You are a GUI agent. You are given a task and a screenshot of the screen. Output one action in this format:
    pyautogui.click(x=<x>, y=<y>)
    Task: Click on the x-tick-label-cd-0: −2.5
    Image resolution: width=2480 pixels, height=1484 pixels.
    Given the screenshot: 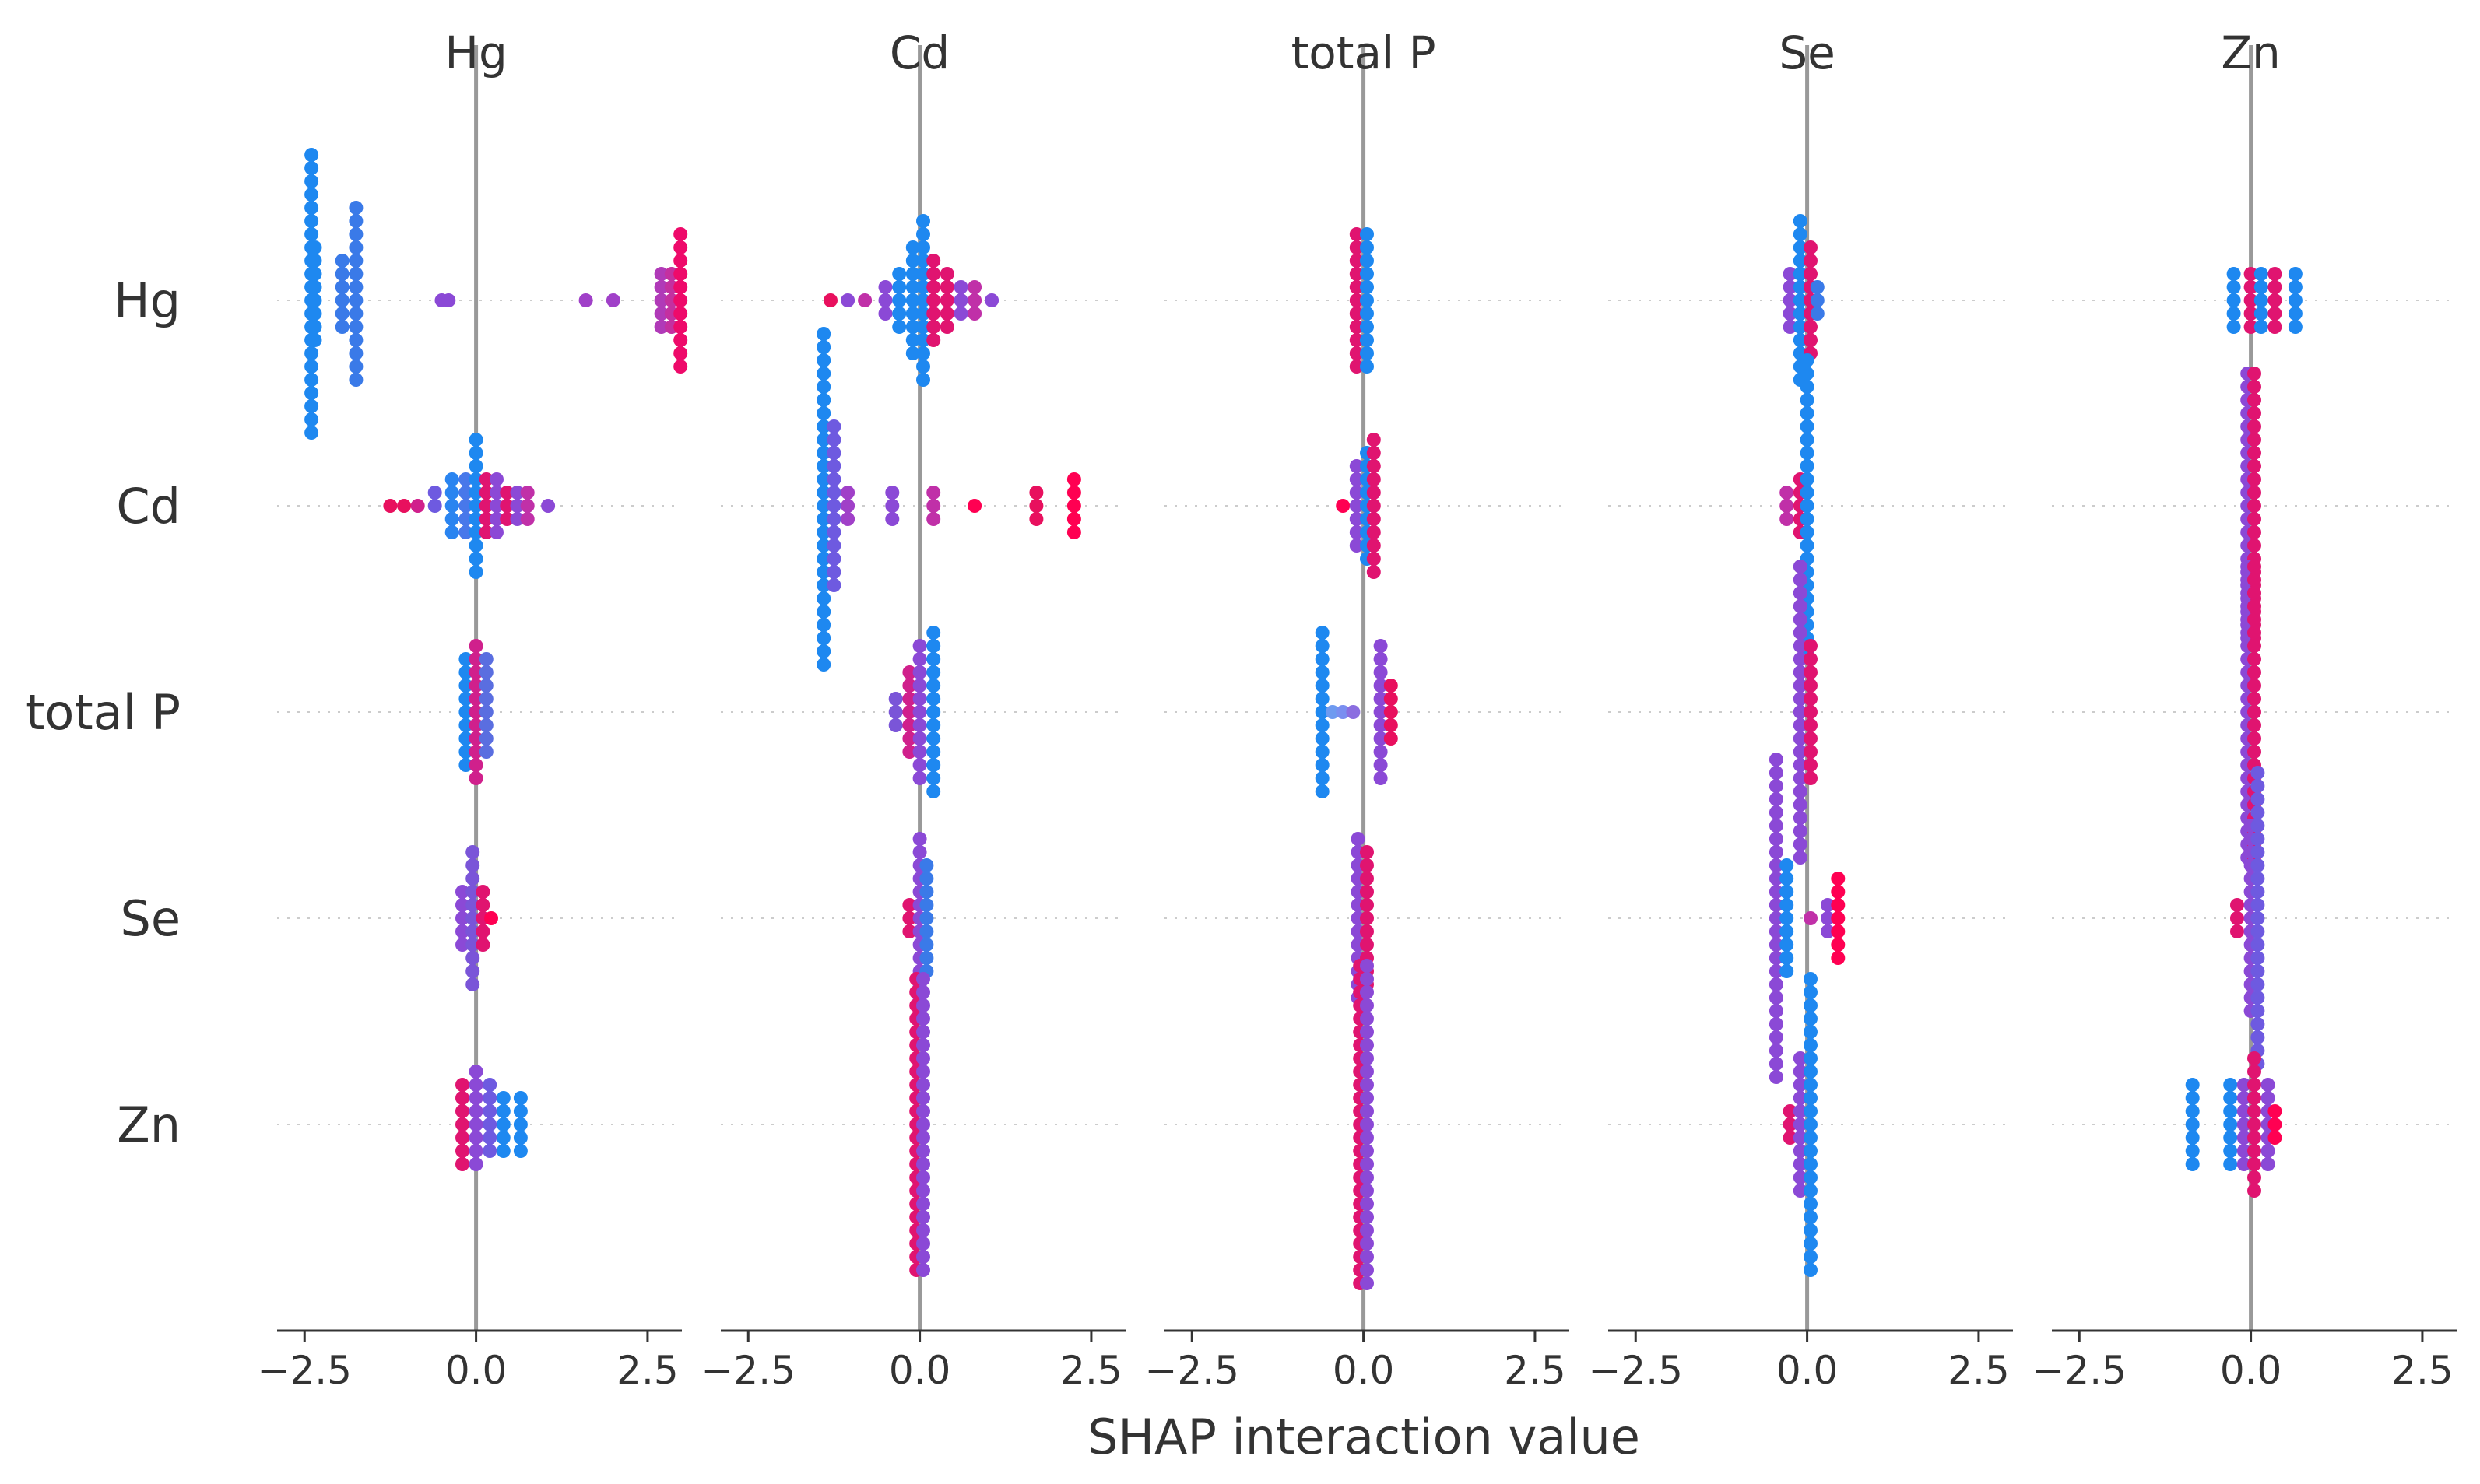 What is the action you would take?
    pyautogui.click(x=748, y=1370)
    